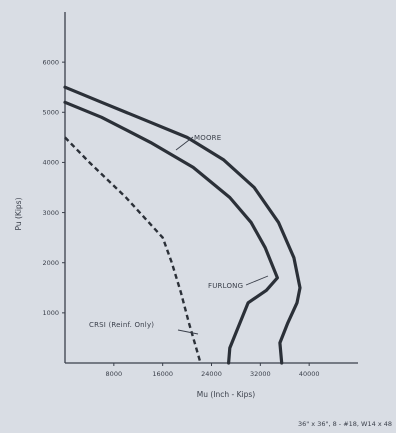 The height and width of the screenshot is (433, 396). What do you see at coordinates (50, 313) in the screenshot?
I see `y-tick-label: 1000` at bounding box center [50, 313].